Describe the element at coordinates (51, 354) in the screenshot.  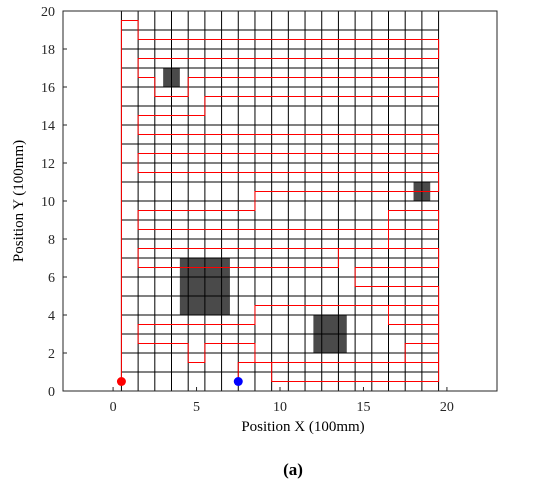
I see `y-tick-label-2: 2` at that location.